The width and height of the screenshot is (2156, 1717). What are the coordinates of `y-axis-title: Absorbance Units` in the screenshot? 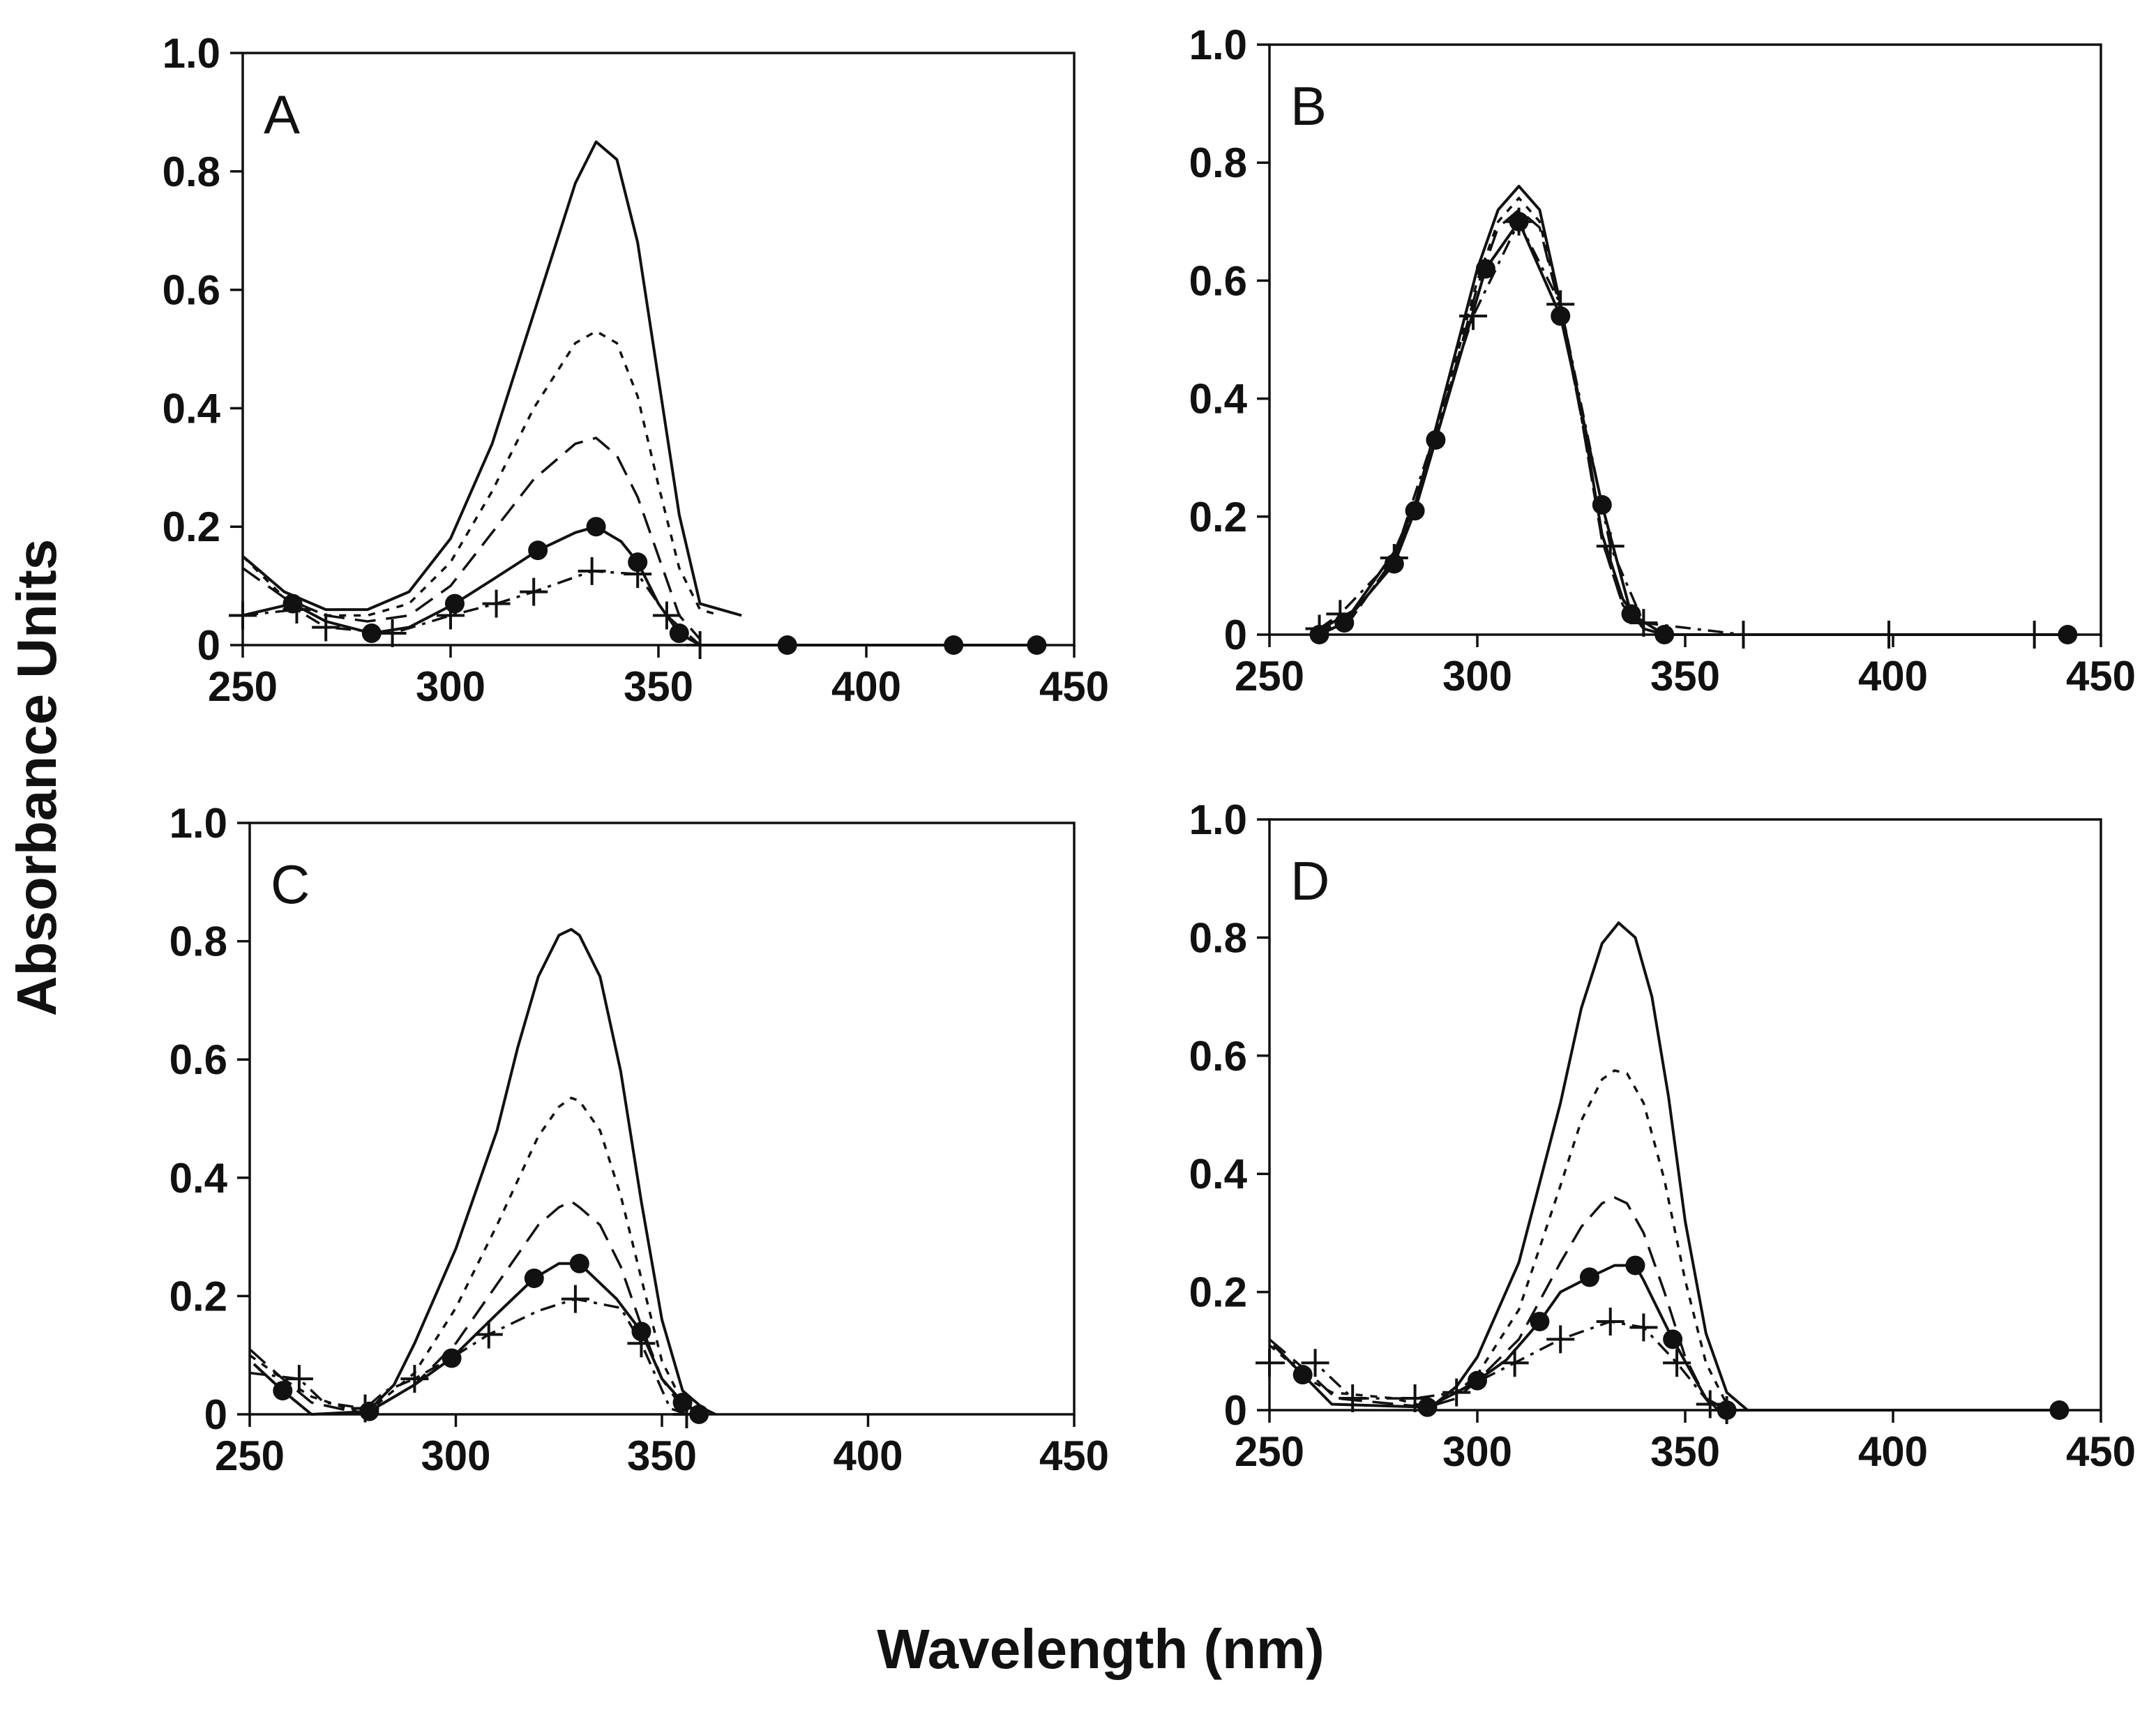 It's located at (37, 778).